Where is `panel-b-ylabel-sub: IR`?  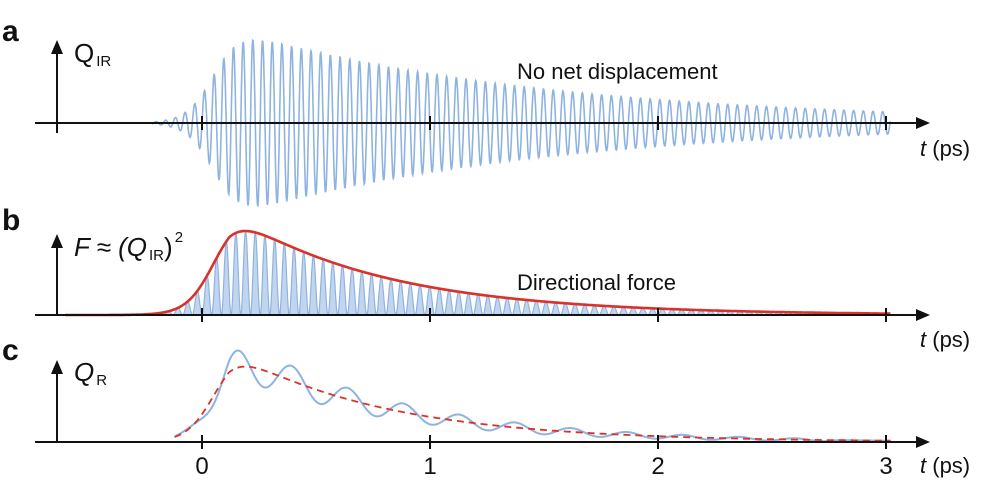 panel-b-ylabel-sub: IR is located at coordinates (156, 255).